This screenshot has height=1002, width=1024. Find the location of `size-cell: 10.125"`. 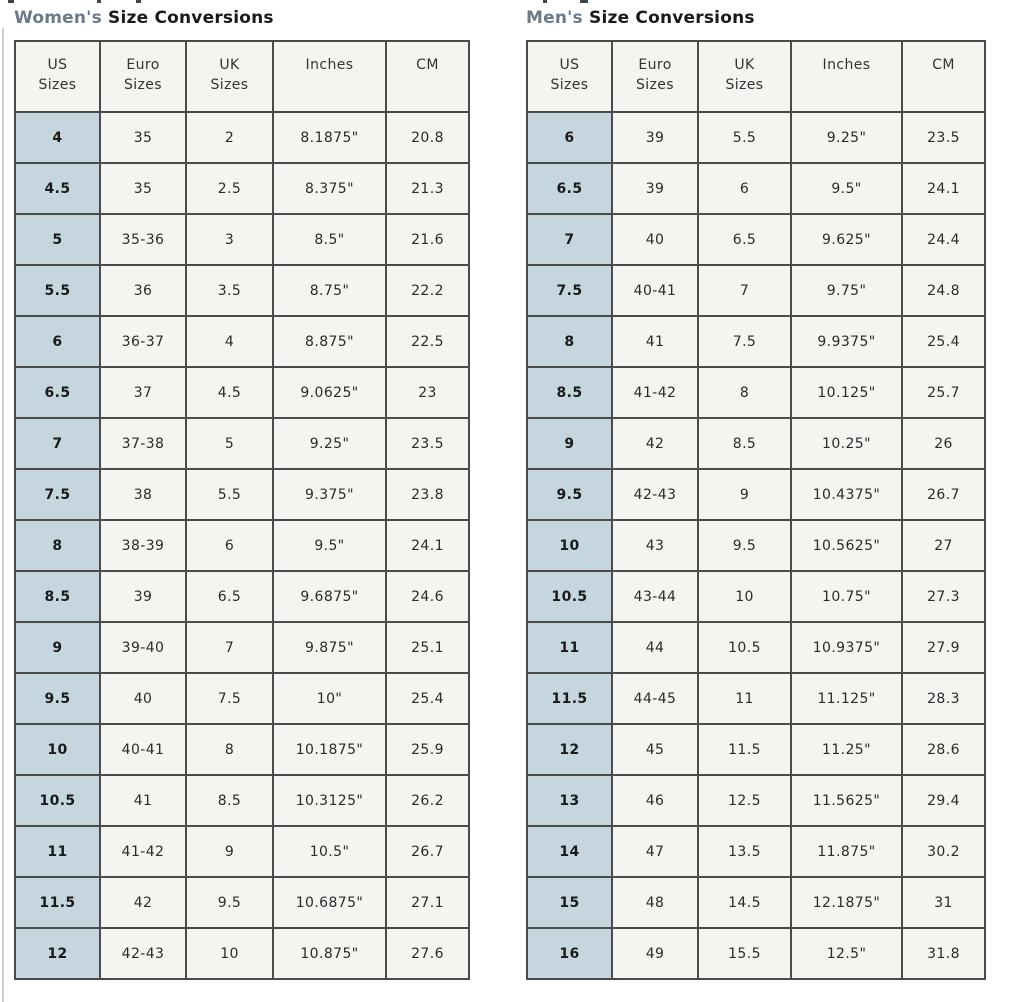

size-cell: 10.125" is located at coordinates (846, 392).